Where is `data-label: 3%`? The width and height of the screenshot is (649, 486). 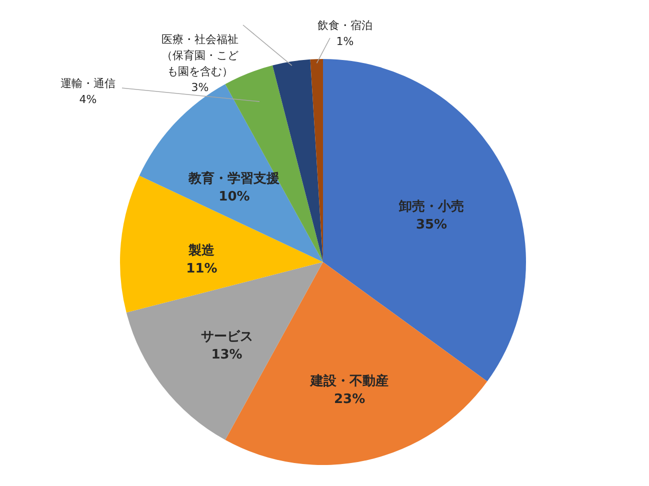 data-label: 3% is located at coordinates (200, 87).